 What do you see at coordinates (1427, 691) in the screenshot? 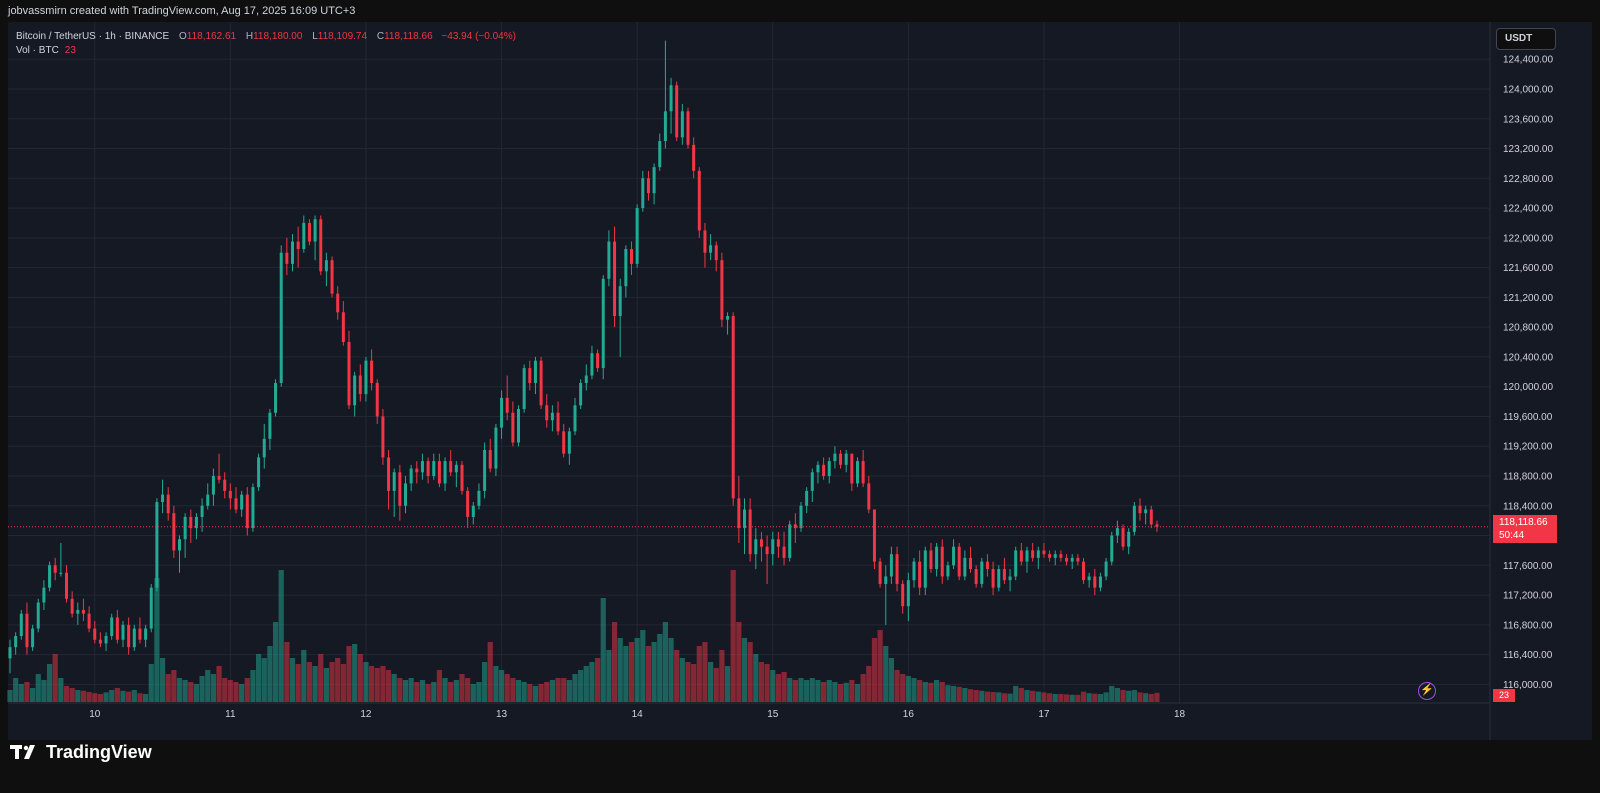
I see `lightning-icon: ⚡` at bounding box center [1427, 691].